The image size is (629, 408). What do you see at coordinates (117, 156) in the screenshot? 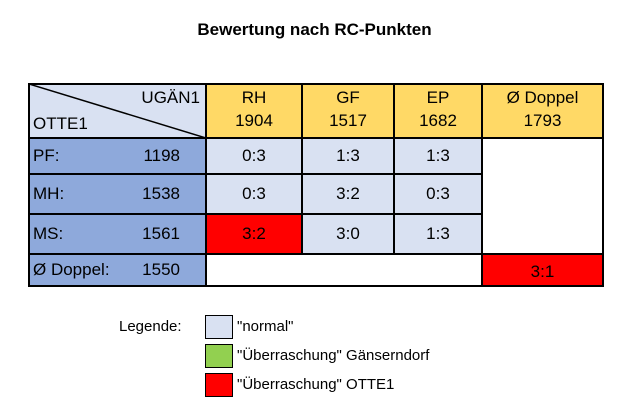
I see `row-header-pf: PF: 1198` at bounding box center [117, 156].